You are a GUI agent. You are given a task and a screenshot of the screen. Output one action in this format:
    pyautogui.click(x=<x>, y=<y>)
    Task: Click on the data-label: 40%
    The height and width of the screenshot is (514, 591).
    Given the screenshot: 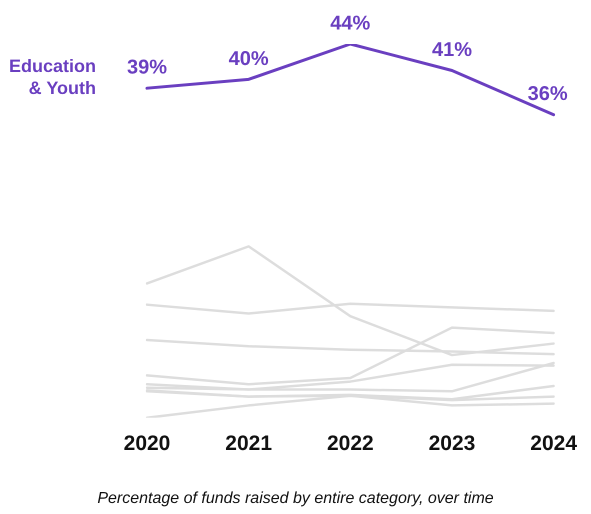 What is the action you would take?
    pyautogui.click(x=248, y=59)
    